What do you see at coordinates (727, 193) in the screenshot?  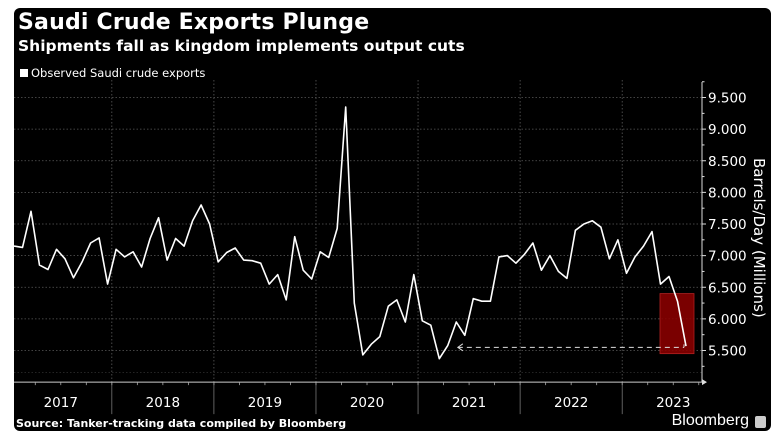 I see `y-tick-label: 8.000` at bounding box center [727, 193].